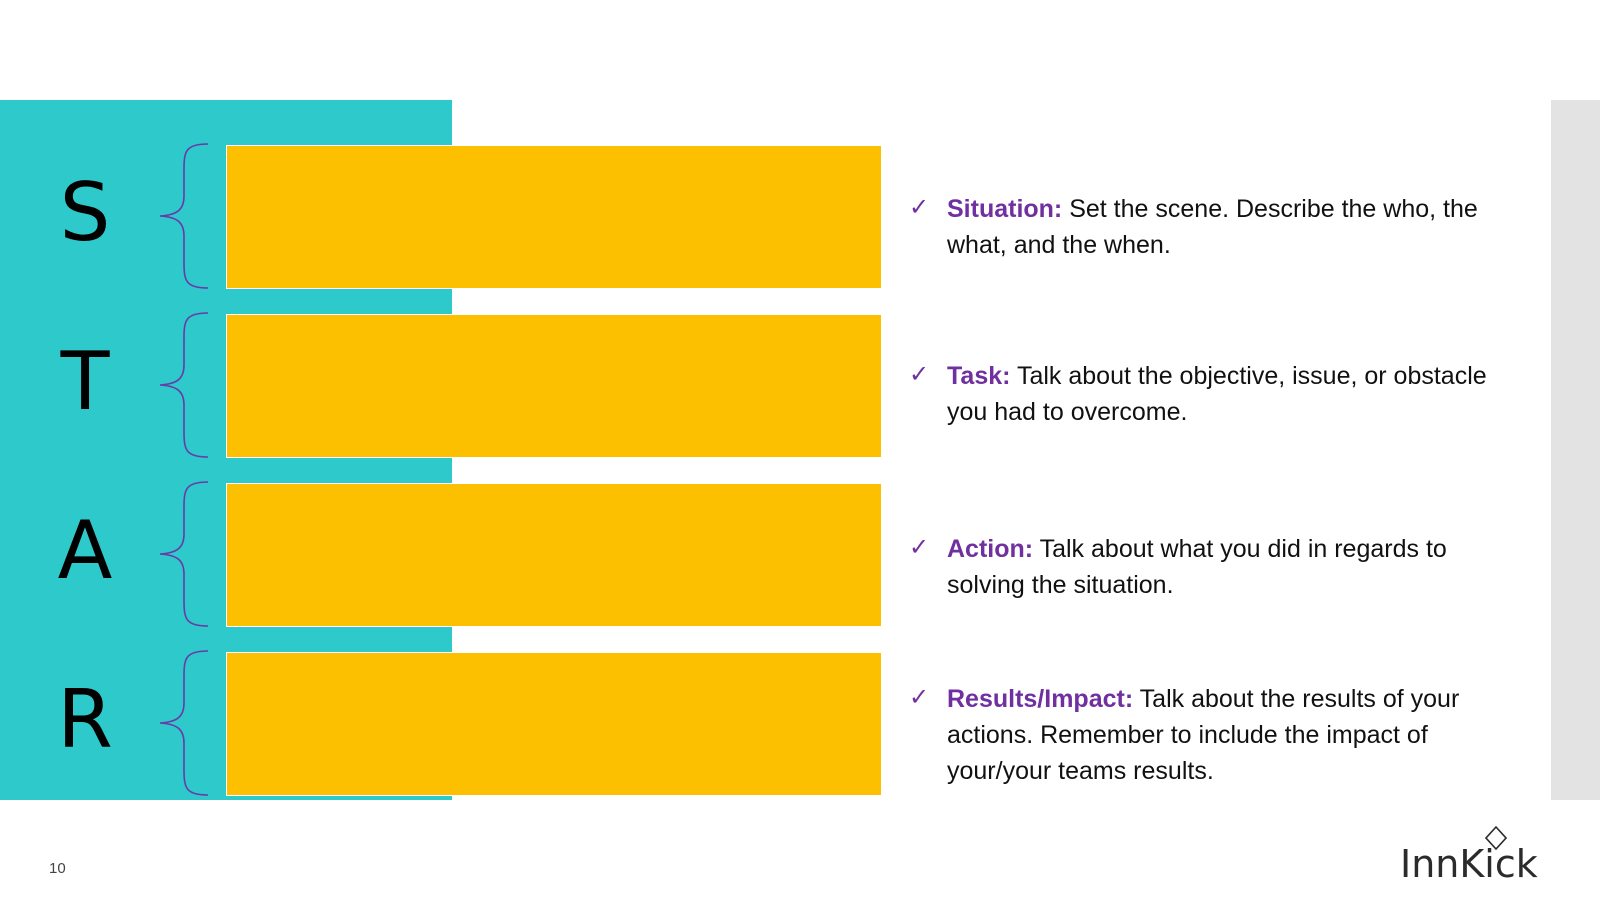  What do you see at coordinates (85, 719) in the screenshot?
I see `letter-r: R` at bounding box center [85, 719].